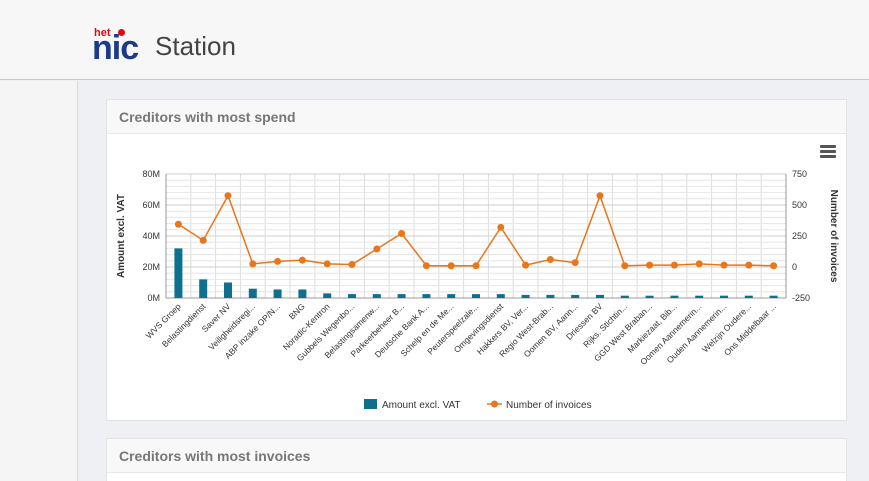 Image resolution: width=869 pixels, height=481 pixels. Describe the element at coordinates (801, 298) in the screenshot. I see `right-axis-tick-label: -250` at that location.